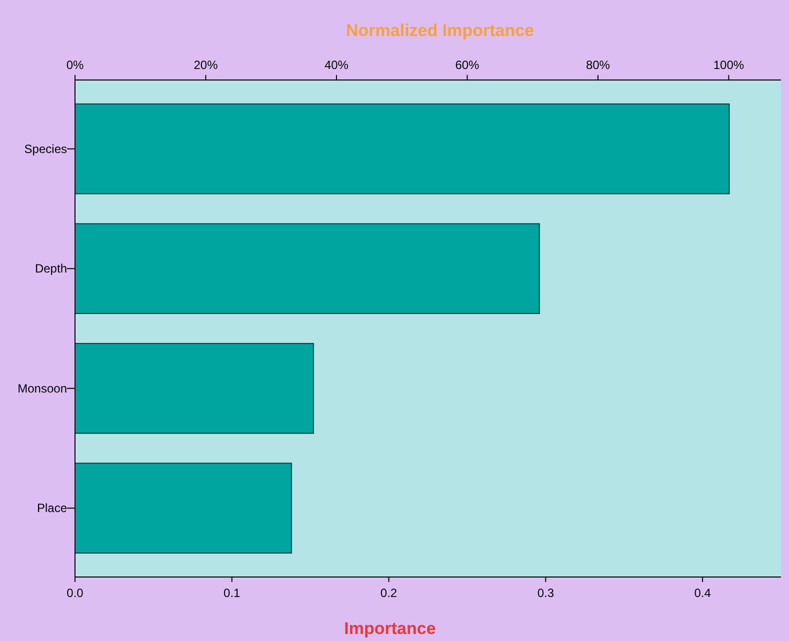  I want to click on x-tick-label: 0.1, so click(232, 593).